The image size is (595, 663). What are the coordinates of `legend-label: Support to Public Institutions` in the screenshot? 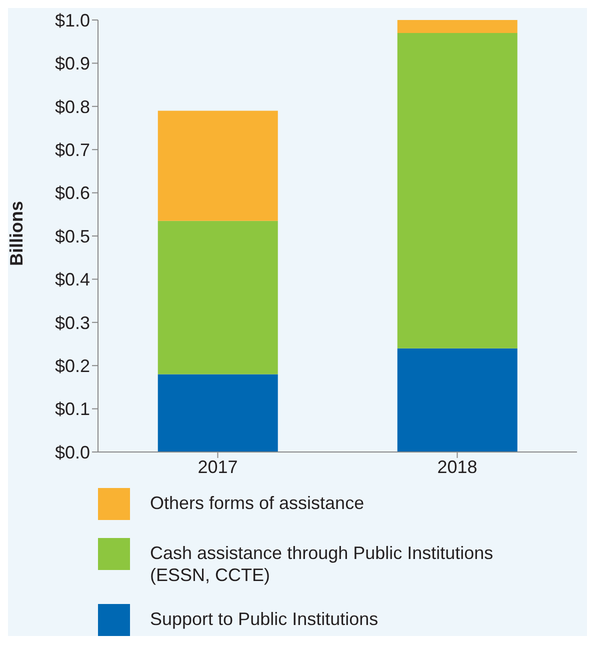 It's located at (264, 619).